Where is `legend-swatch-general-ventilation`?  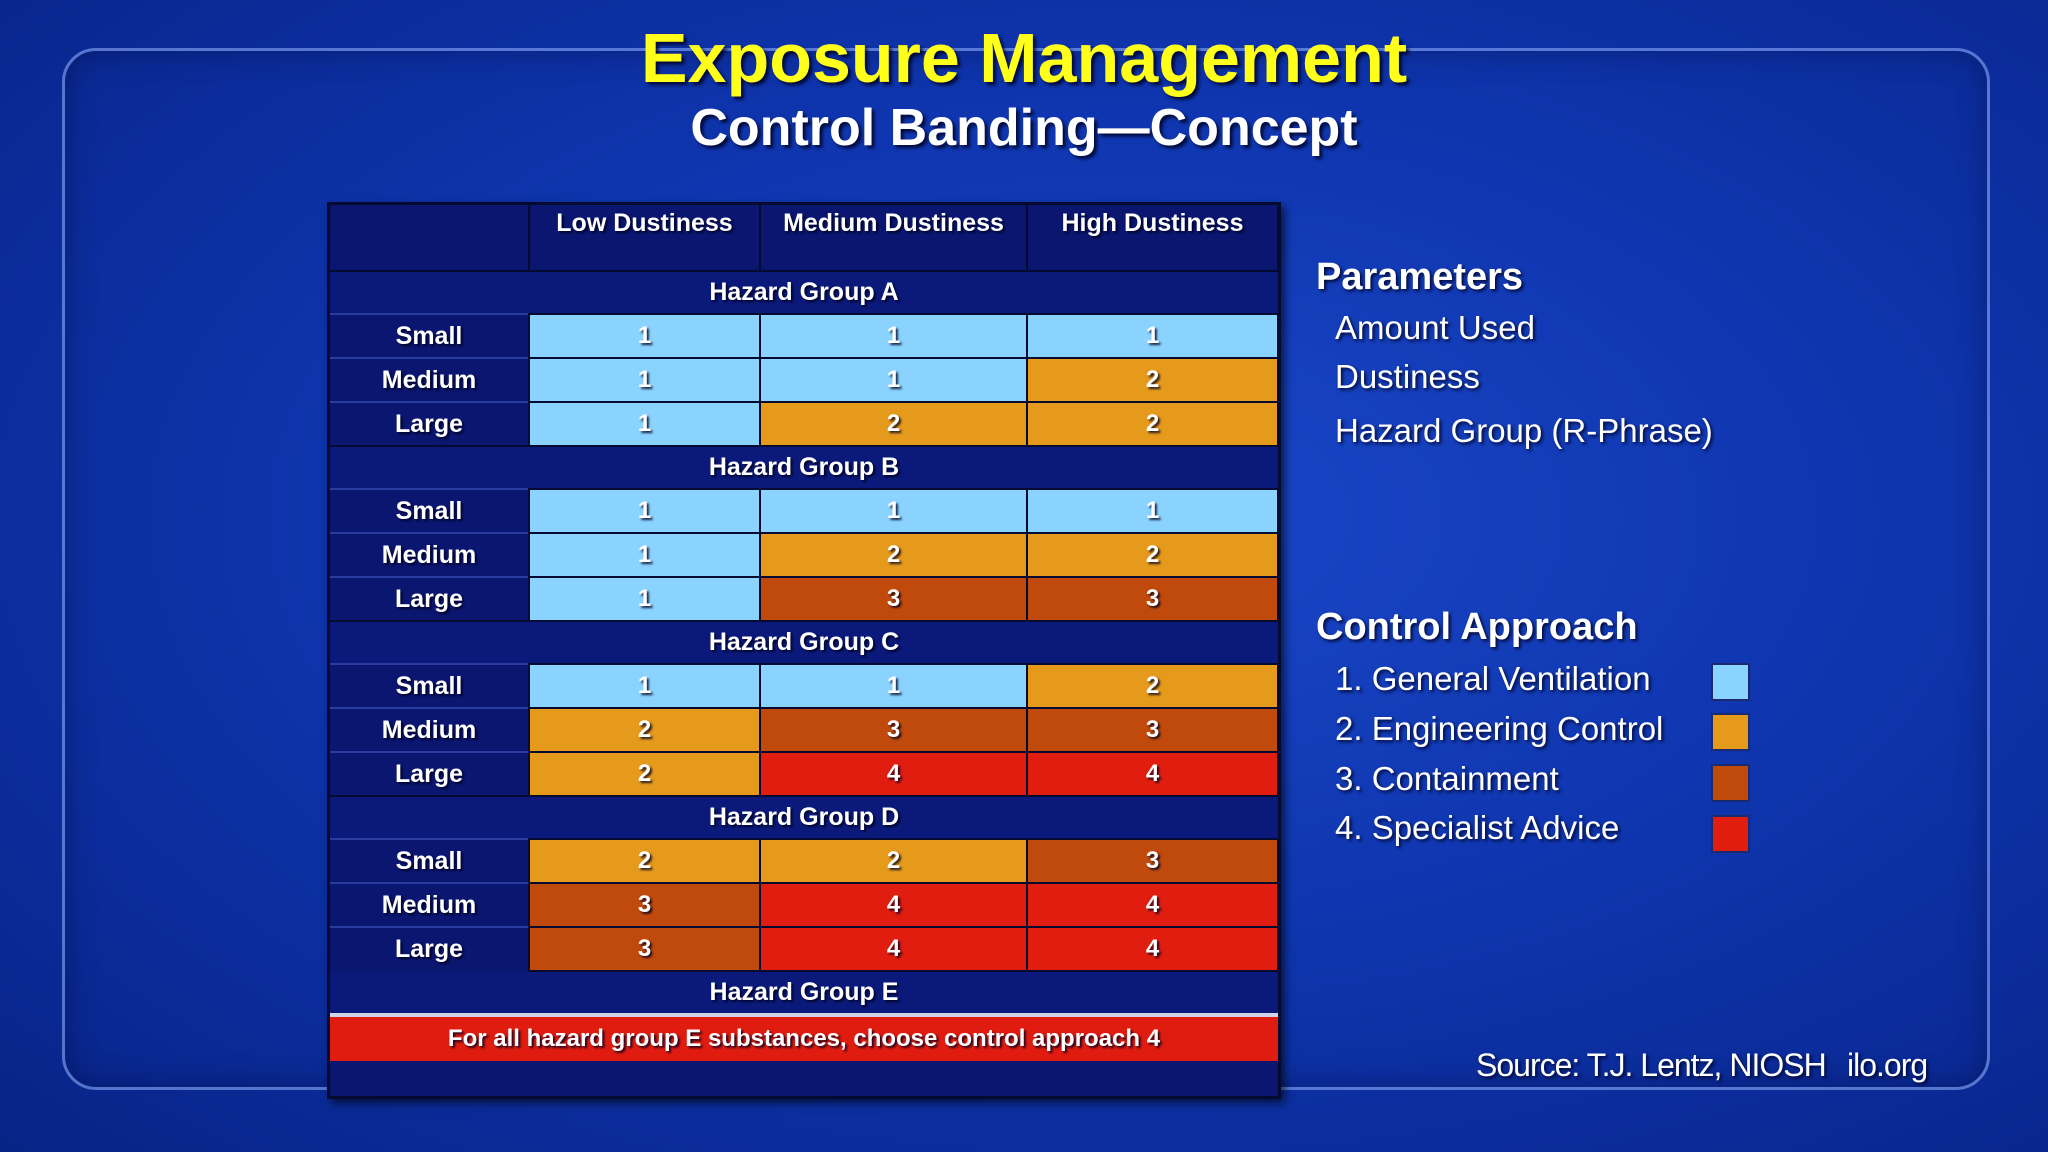 legend-swatch-general-ventilation is located at coordinates (1730, 682).